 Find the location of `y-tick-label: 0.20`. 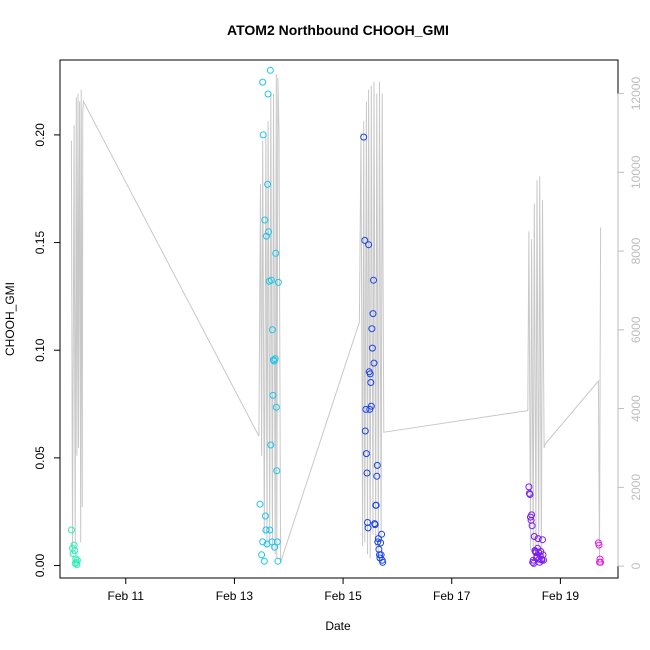

y-tick-label: 0.20 is located at coordinates (40, 135).